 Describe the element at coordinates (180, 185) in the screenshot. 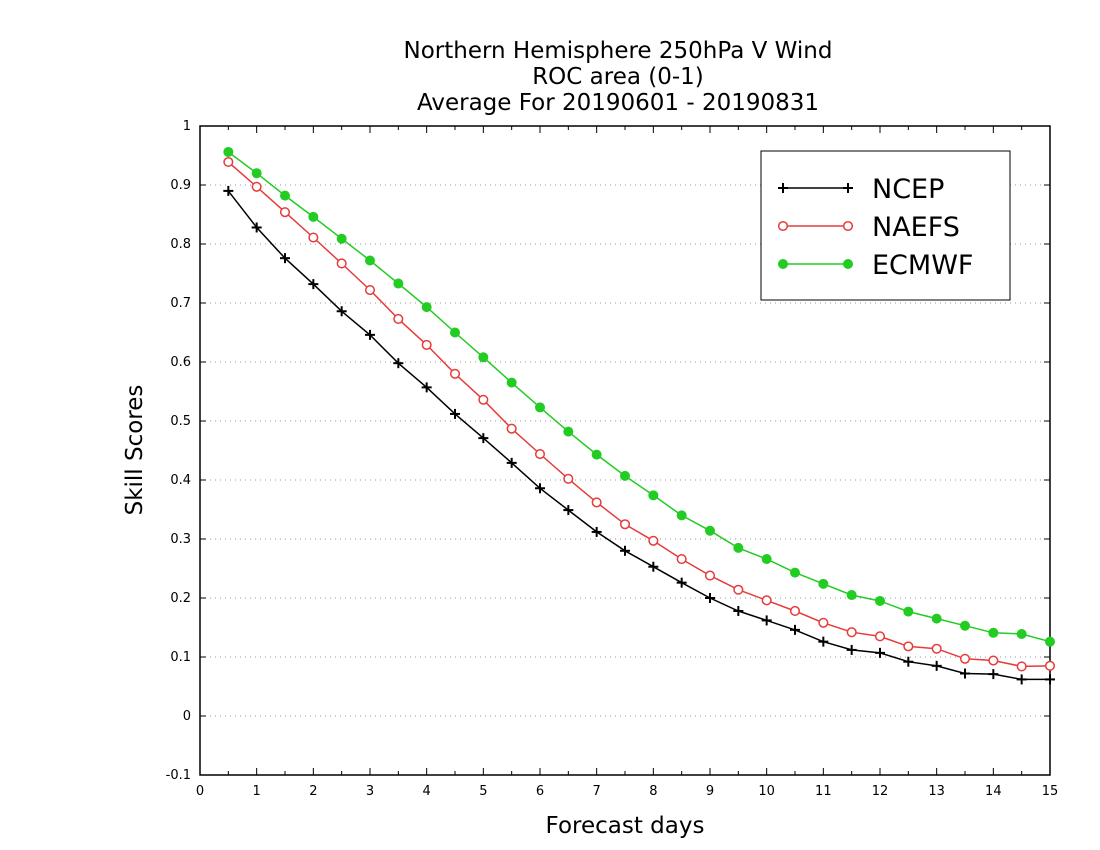

I see `y-tick-label: 0.9` at that location.